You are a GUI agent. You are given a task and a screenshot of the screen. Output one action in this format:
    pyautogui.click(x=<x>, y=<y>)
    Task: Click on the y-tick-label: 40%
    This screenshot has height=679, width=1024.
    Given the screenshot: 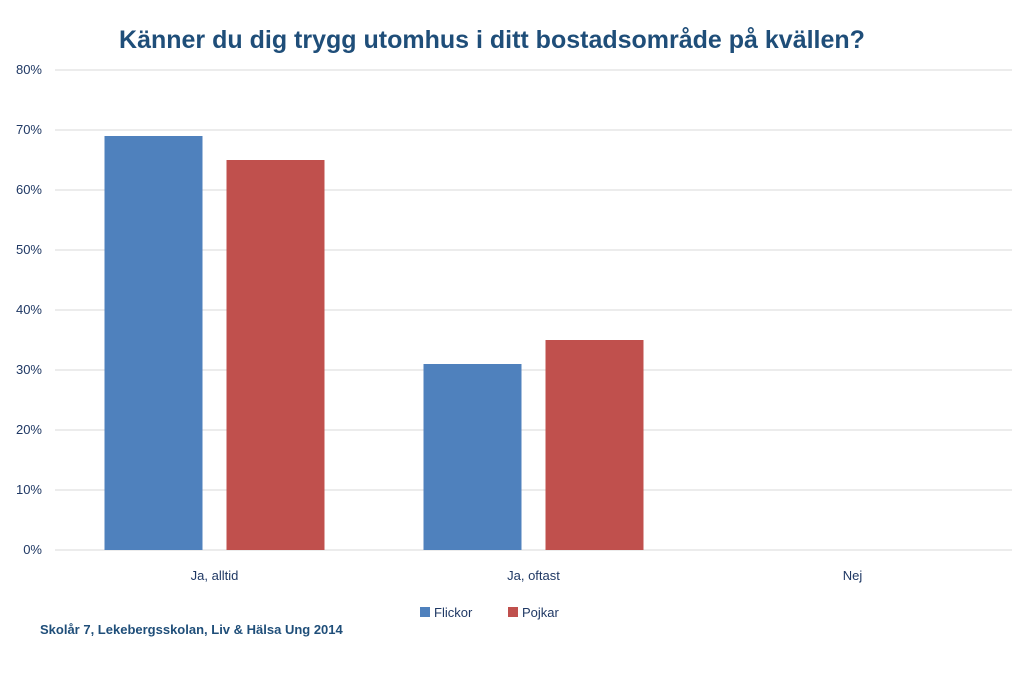 What is the action you would take?
    pyautogui.click(x=29, y=309)
    